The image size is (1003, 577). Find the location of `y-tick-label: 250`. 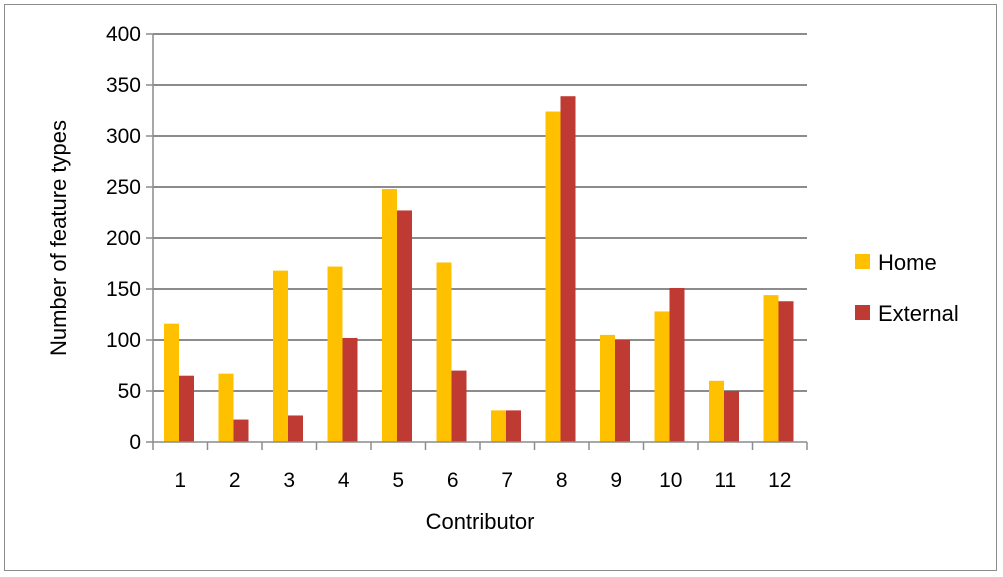

y-tick-label: 250 is located at coordinates (123, 187).